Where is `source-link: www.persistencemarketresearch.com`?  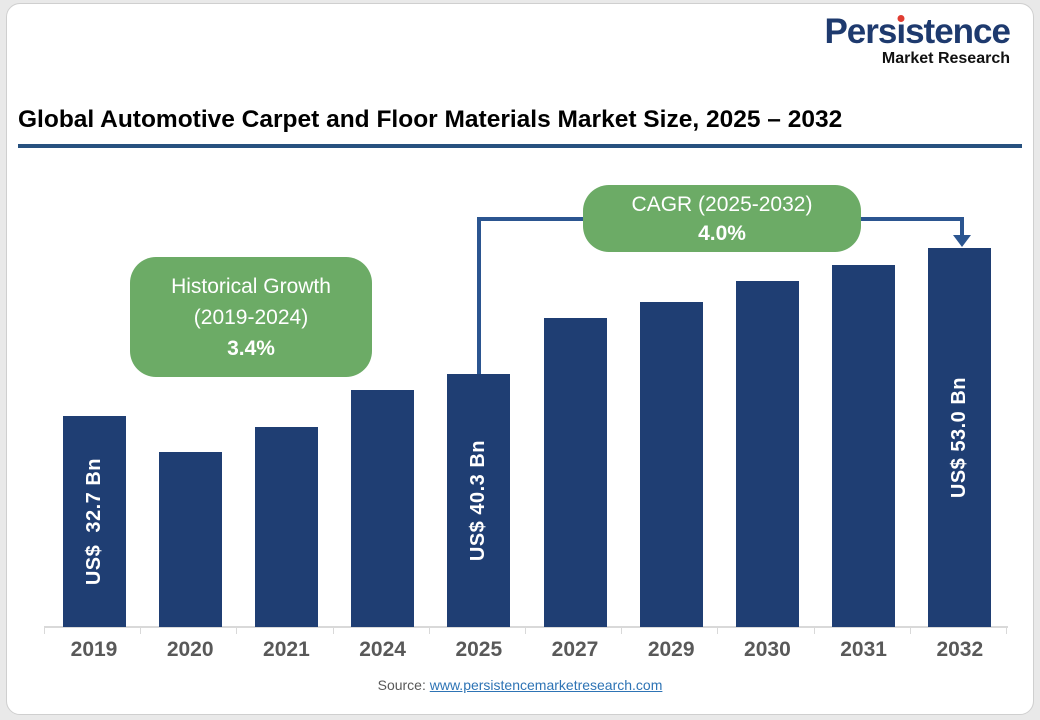 source-link: www.persistencemarketresearch.com is located at coordinates (546, 685).